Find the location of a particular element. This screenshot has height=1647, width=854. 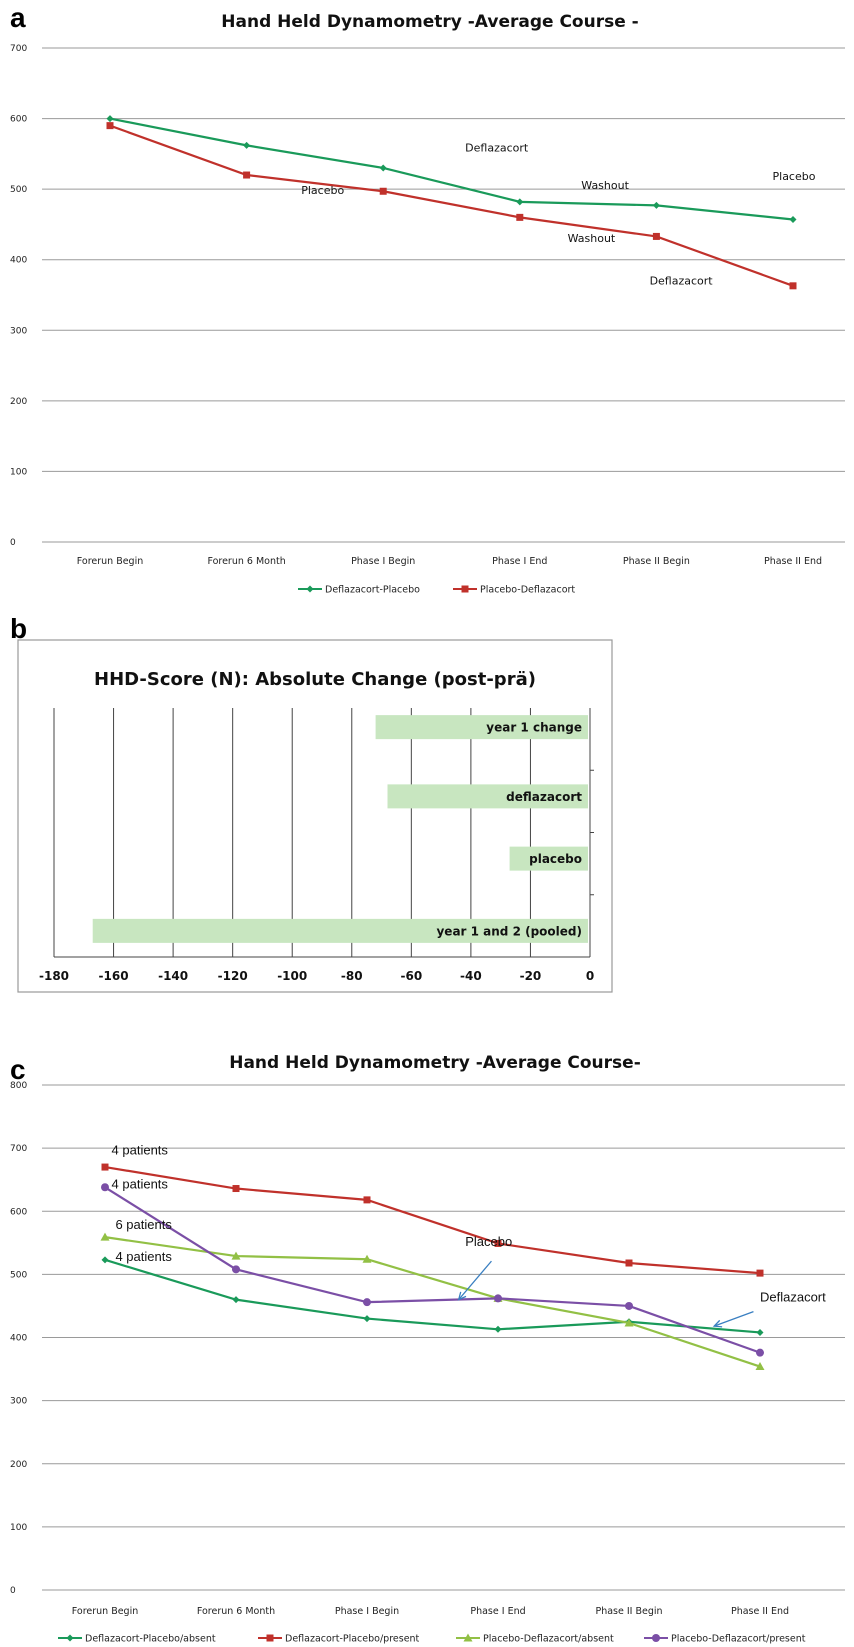

x-tick-label: -180 is located at coordinates (54, 976).